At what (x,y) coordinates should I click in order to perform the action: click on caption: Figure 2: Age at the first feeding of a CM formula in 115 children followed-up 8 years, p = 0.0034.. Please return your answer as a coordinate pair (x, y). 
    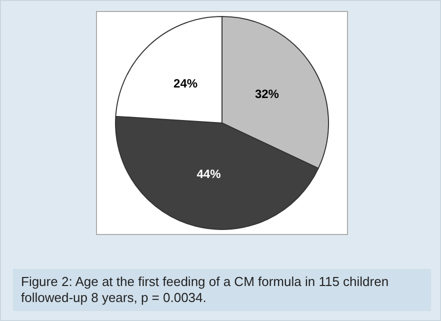
    Looking at the image, I should click on (205, 290).